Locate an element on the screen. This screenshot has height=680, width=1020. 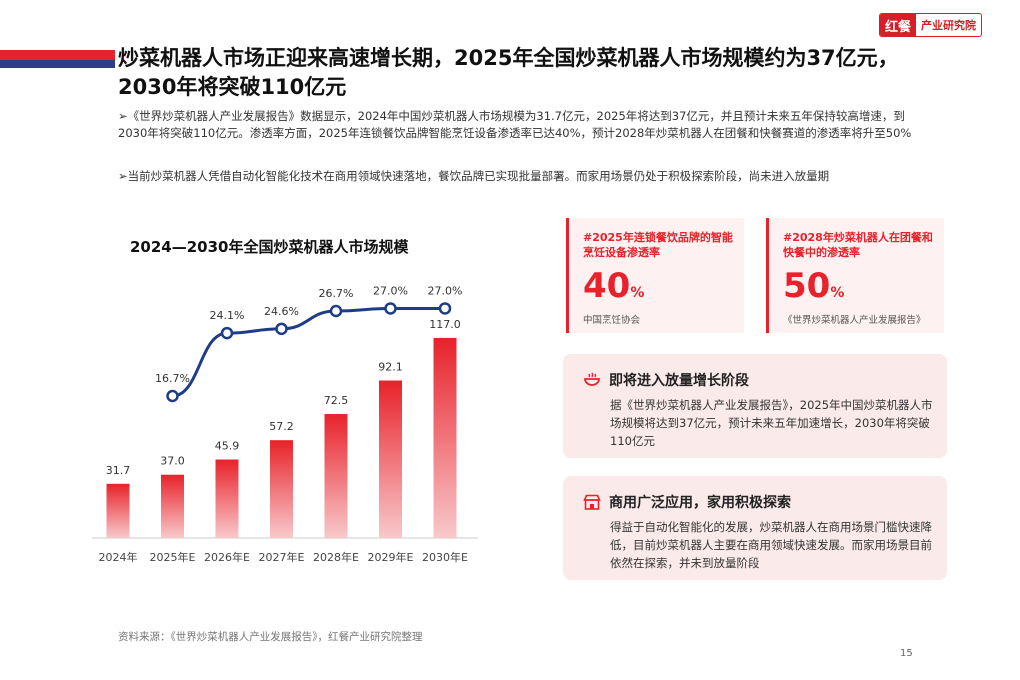
source-footnote: 资料来源：《世界炒菜机器人产业发展报告》，红餐产业研究院整理 is located at coordinates (270, 637).